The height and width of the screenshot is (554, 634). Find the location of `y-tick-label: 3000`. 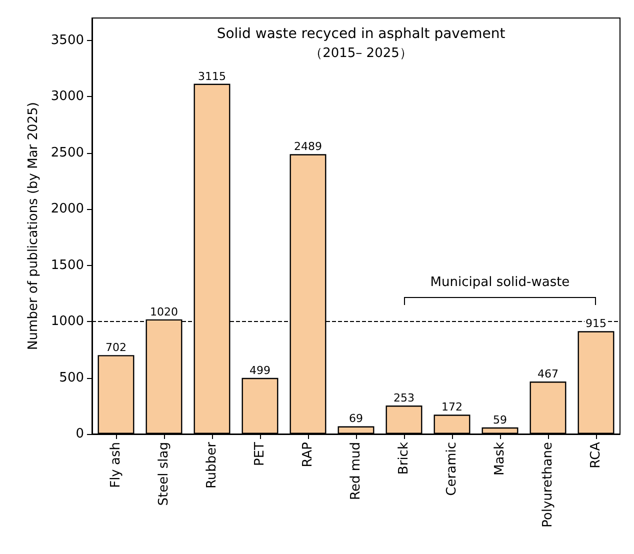

y-tick-label: 3000 is located at coordinates (67, 96).